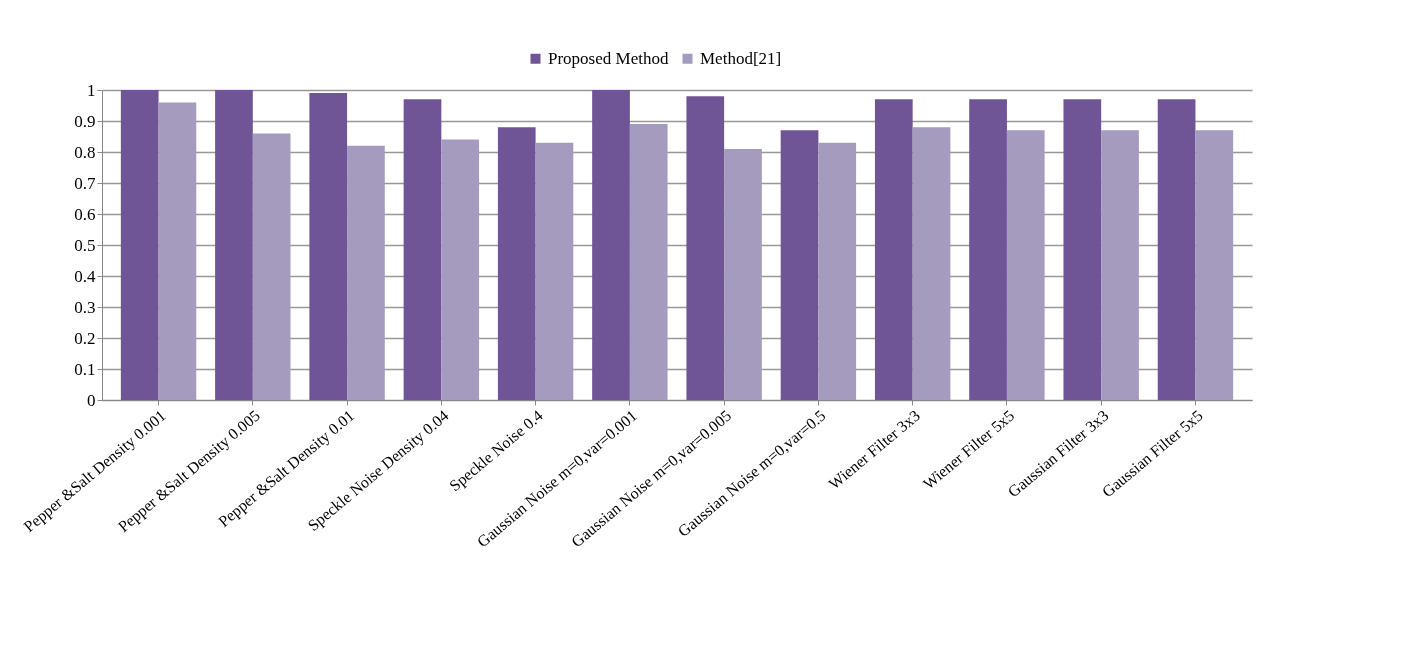 This screenshot has width=1405, height=655. What do you see at coordinates (85, 152) in the screenshot?
I see `y-tick-label: 0.8` at bounding box center [85, 152].